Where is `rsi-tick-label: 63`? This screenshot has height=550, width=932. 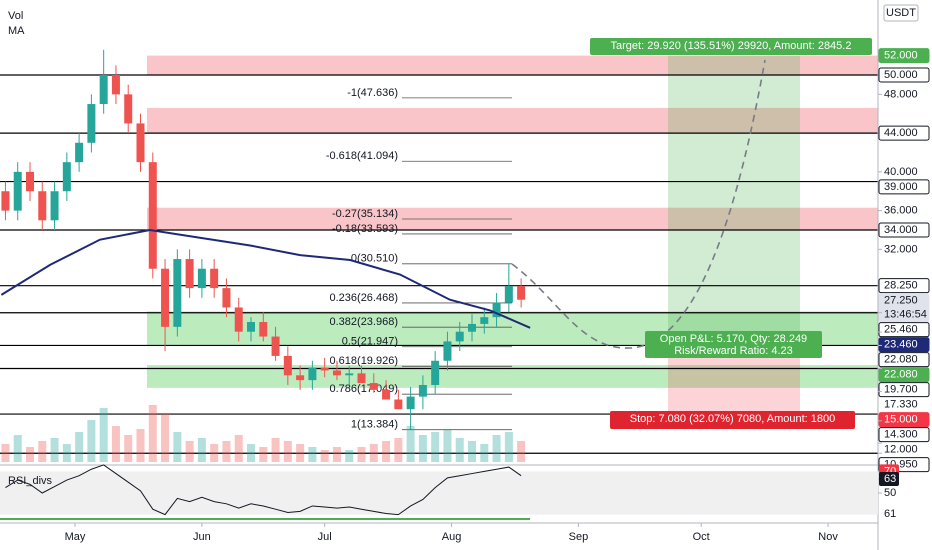 rsi-tick-label: 63 is located at coordinates (890, 479).